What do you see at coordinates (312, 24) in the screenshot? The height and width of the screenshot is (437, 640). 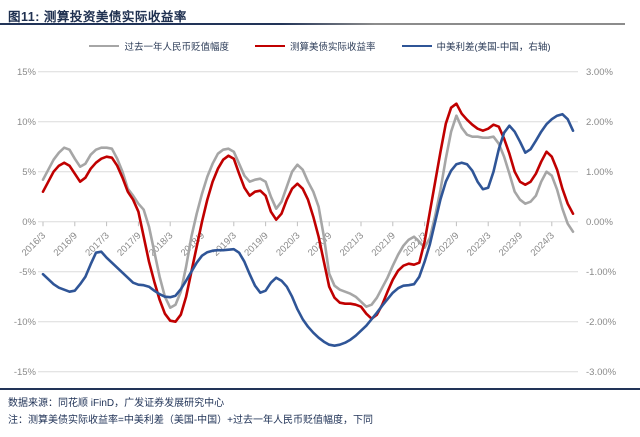 I see `title-divider` at bounding box center [312, 24].